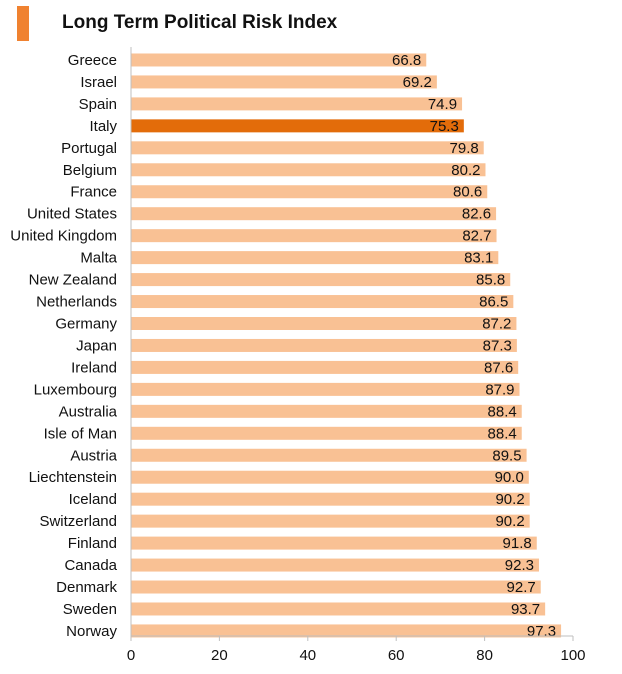 This screenshot has height=674, width=622. What do you see at coordinates (396, 655) in the screenshot?
I see `x-tick-label: 60` at bounding box center [396, 655].